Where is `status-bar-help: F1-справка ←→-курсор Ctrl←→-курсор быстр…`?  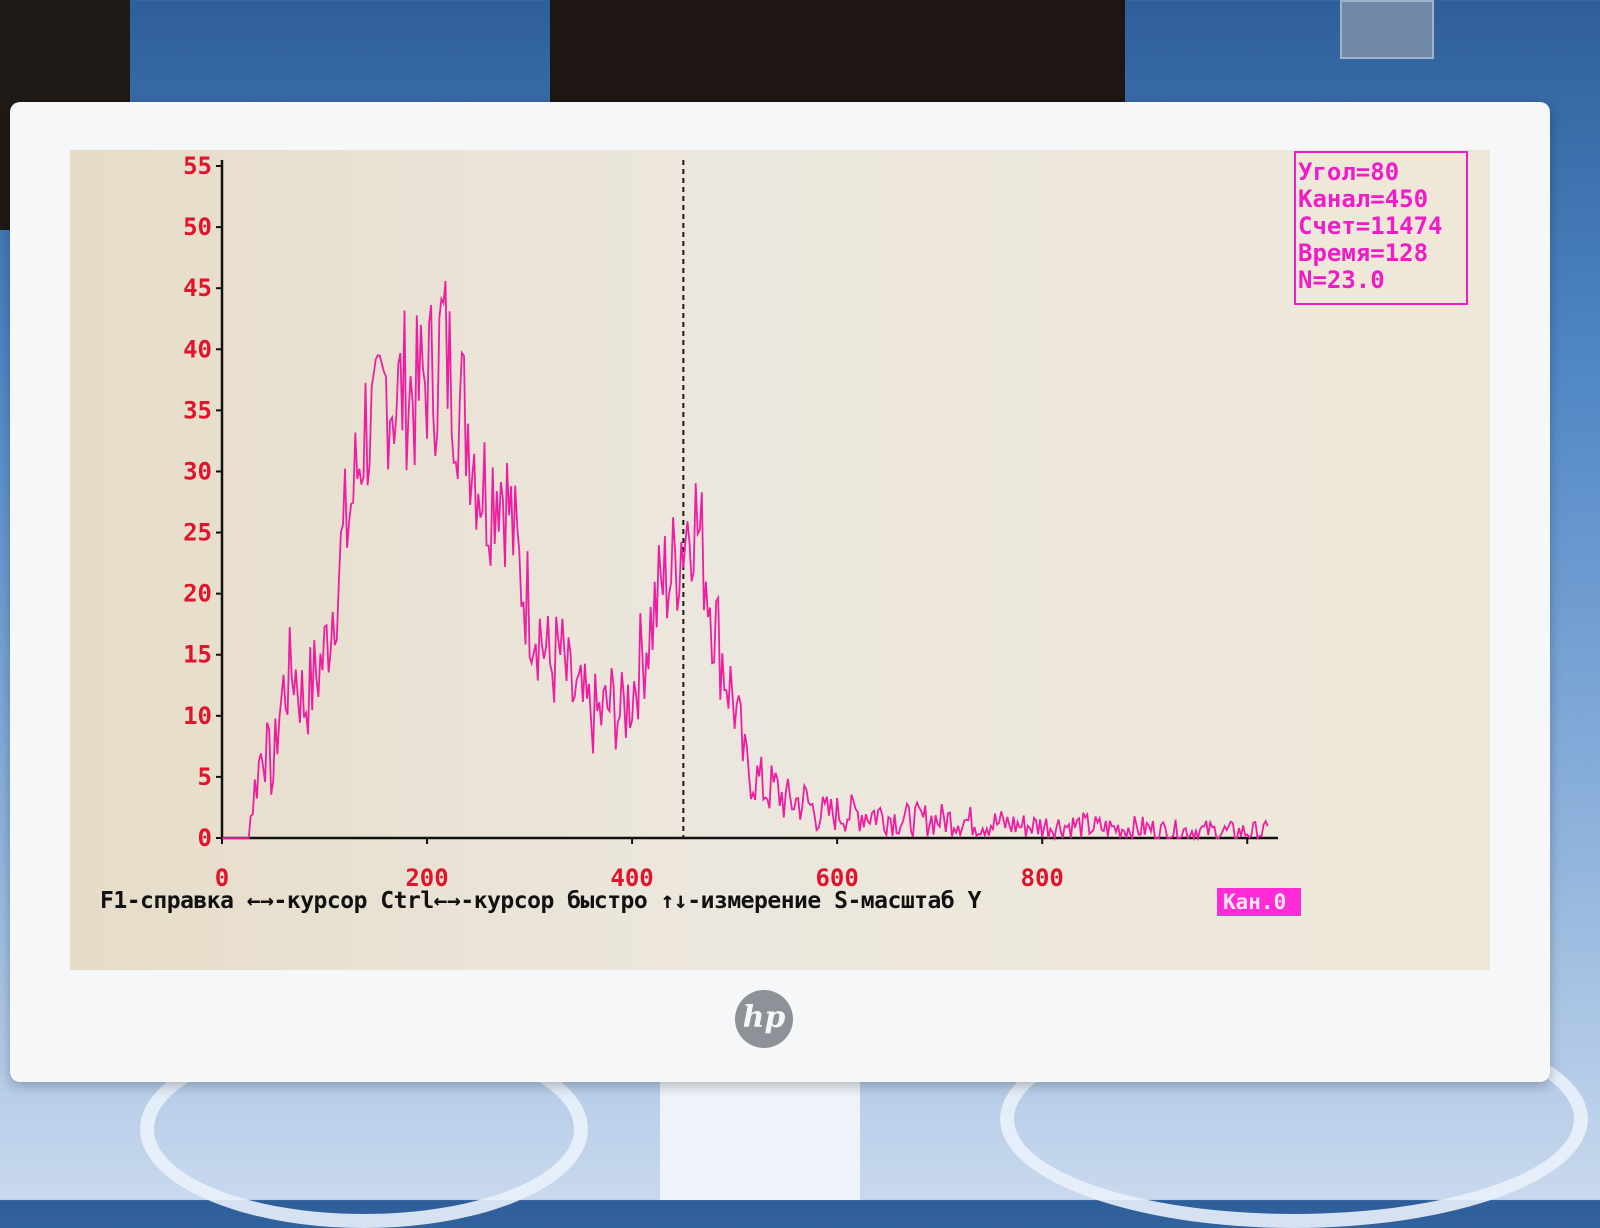
status-bar-help: F1-справка ←→-курсор Ctrl←→-курсор быстр… is located at coordinates (540, 901).